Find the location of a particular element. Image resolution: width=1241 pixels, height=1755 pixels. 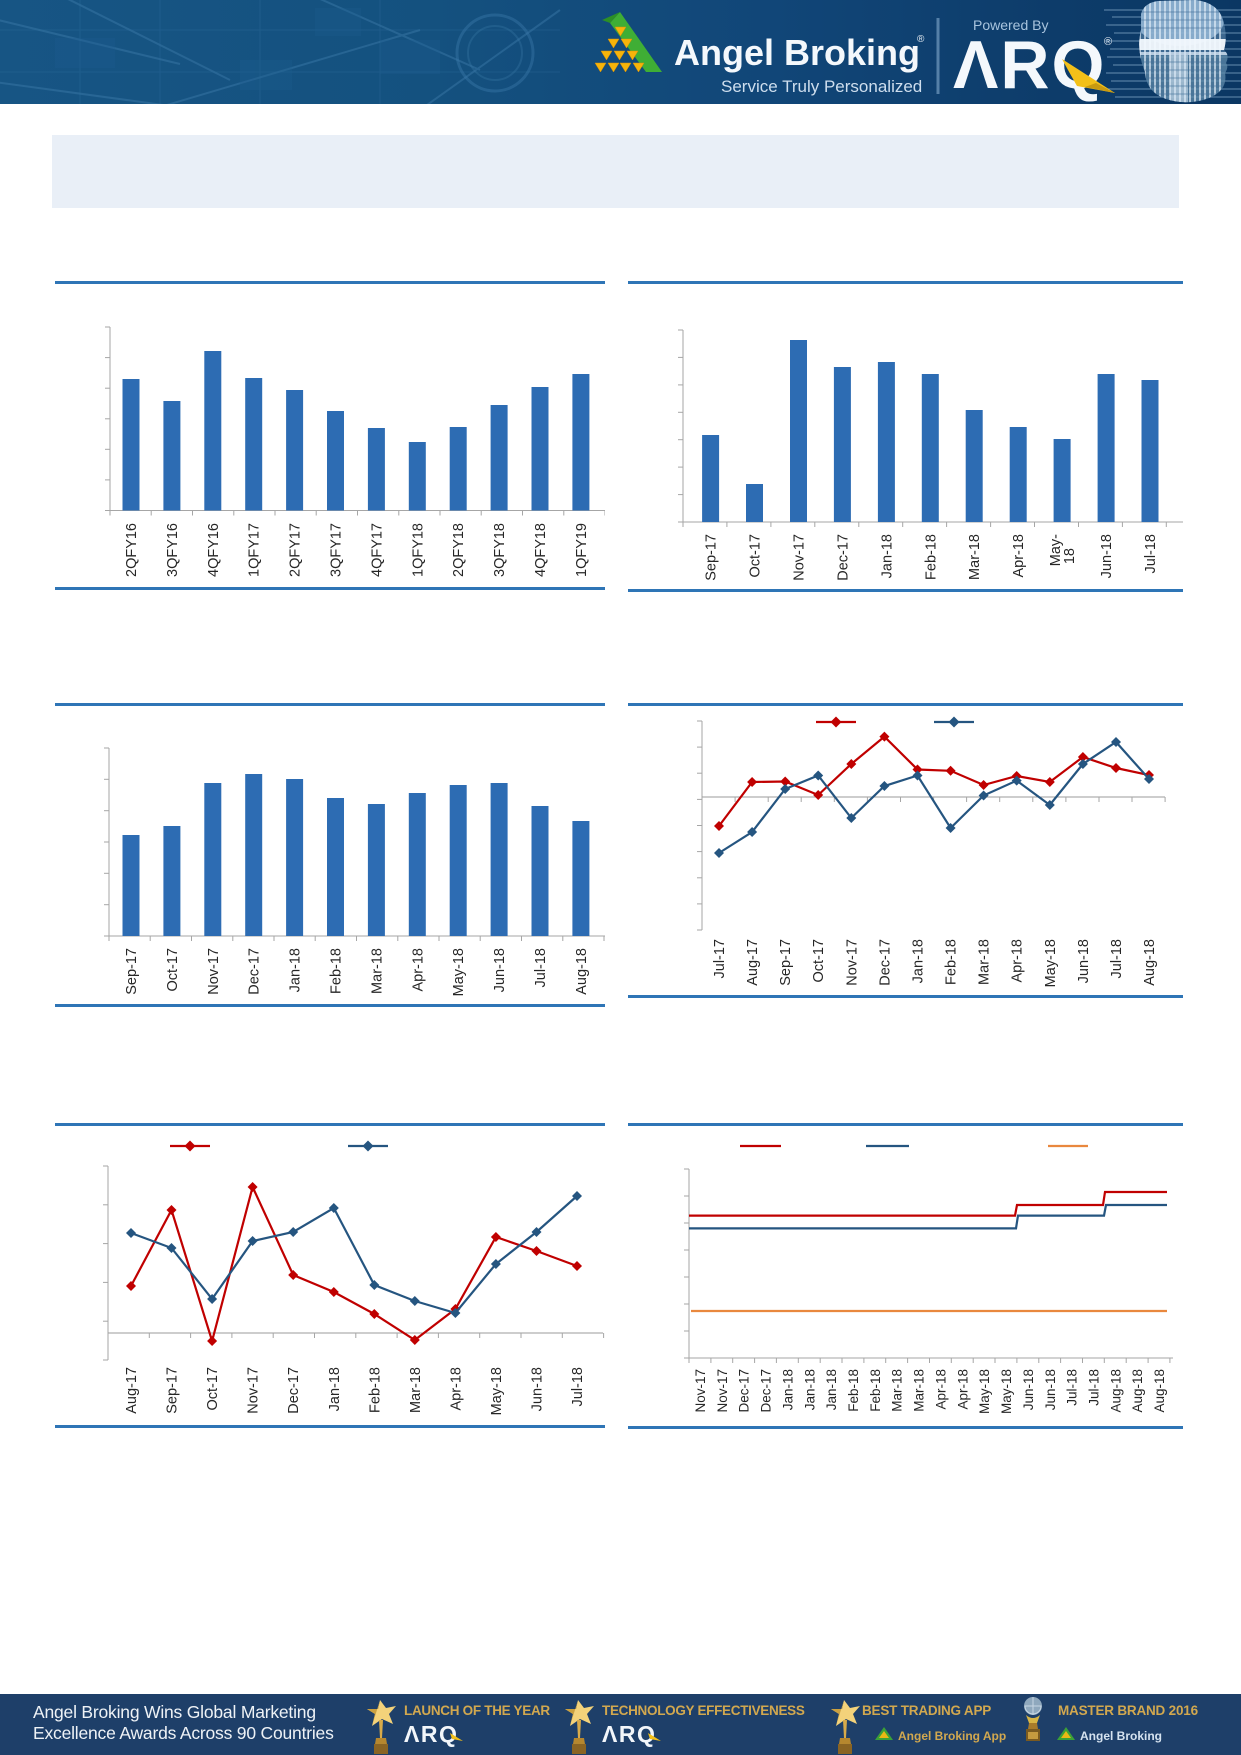

svg-text: Angel Broking App is located at coordinates (952, 1736).